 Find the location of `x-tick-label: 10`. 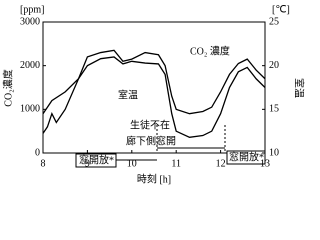

x-tick-label: 10 is located at coordinates (132, 163).